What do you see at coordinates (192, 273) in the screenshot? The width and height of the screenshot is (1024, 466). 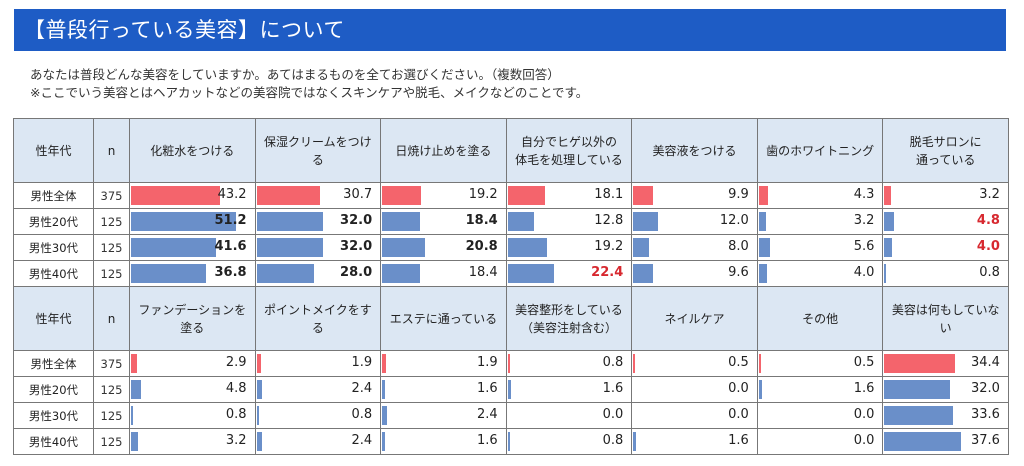 I see `data-cell: 36.8` at bounding box center [192, 273].